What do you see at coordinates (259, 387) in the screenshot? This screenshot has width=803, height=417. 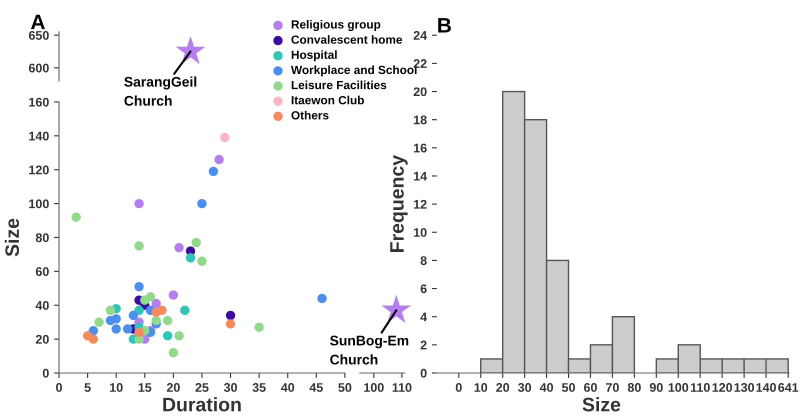 I see `x-tick-label: 35` at bounding box center [259, 387].